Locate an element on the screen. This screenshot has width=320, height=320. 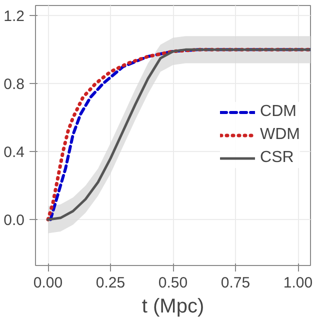
x-tick-label: 0.00 is located at coordinates (48, 283).